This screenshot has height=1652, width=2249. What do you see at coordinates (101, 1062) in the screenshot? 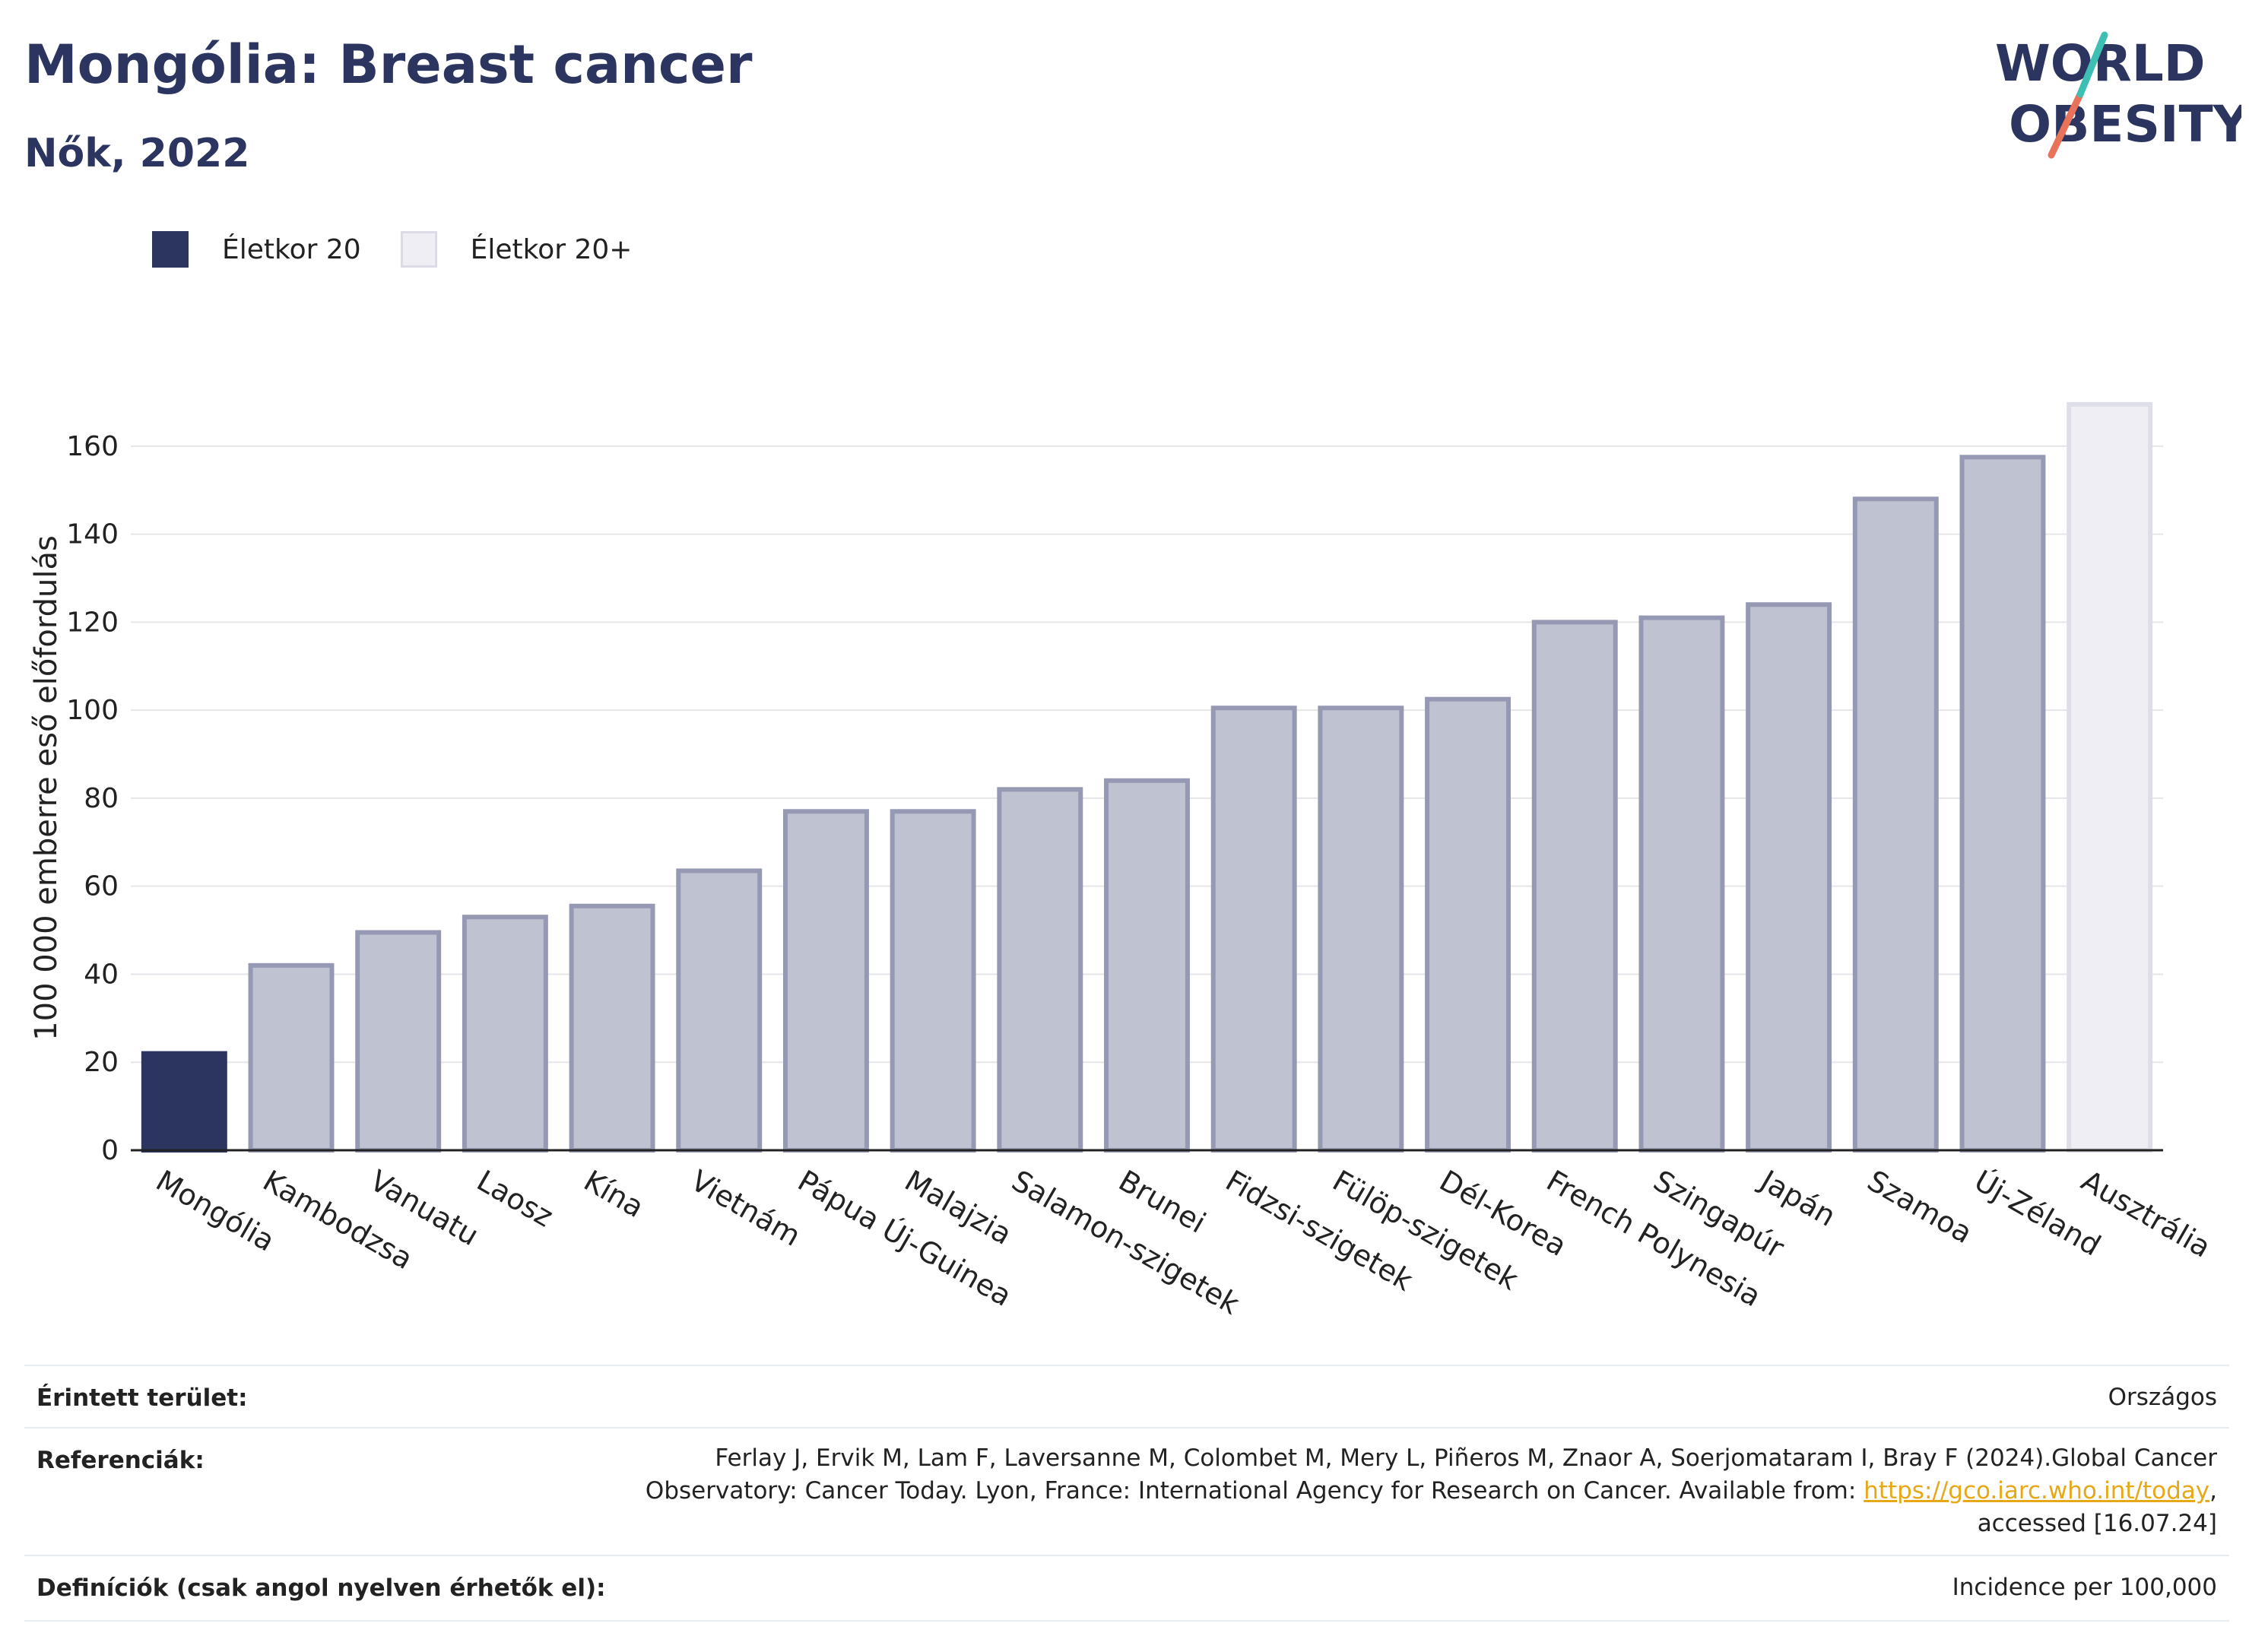
I see `y-tick-label: 20` at bounding box center [101, 1062].